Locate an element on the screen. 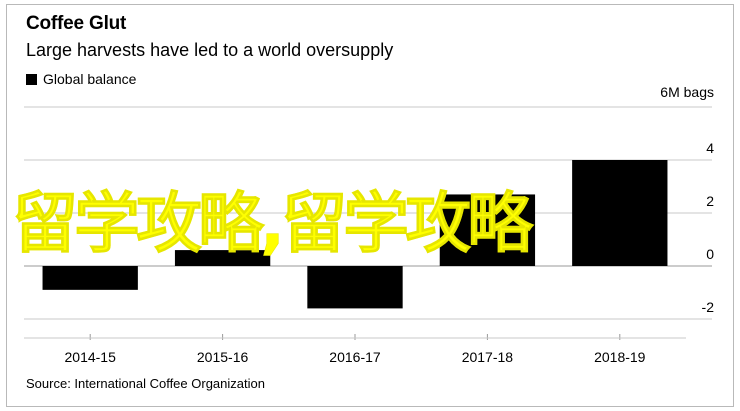  legend-label: Global balance is located at coordinates (90, 79).